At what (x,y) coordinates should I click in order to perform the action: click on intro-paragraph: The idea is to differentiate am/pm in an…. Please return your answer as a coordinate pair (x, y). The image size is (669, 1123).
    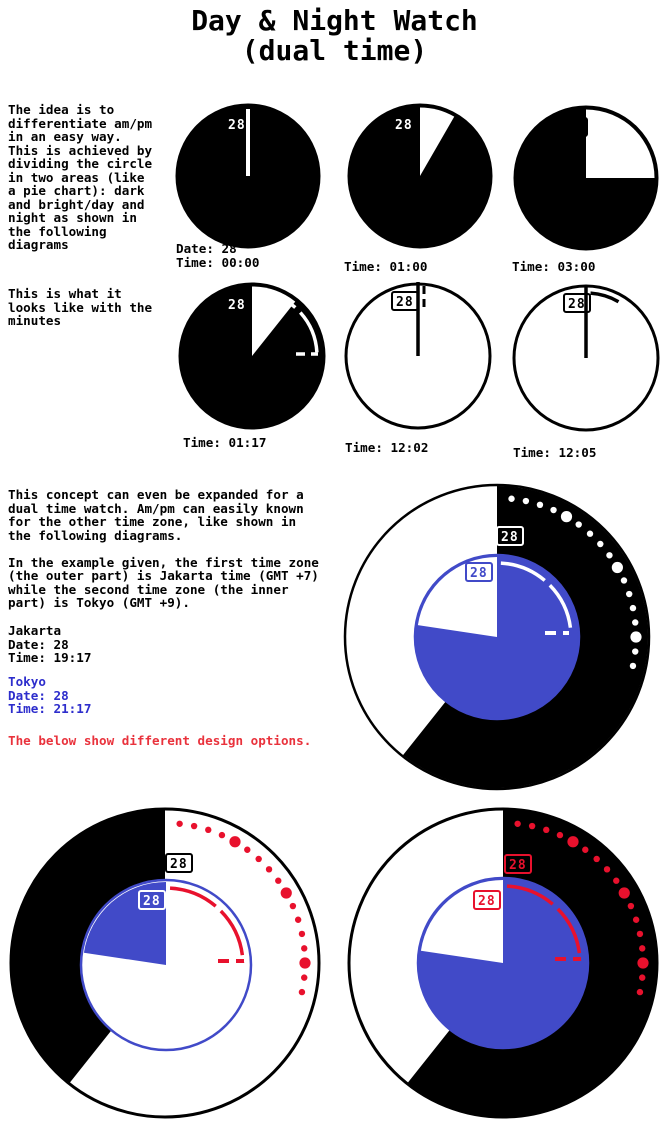
    Looking at the image, I should click on (80, 177).